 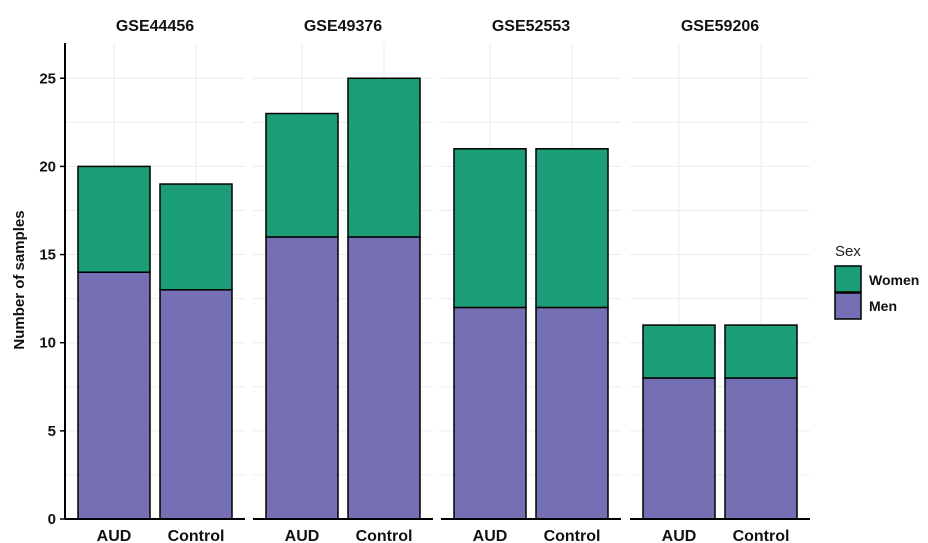 What do you see at coordinates (848, 279) in the screenshot?
I see `legend-swatch-women` at bounding box center [848, 279].